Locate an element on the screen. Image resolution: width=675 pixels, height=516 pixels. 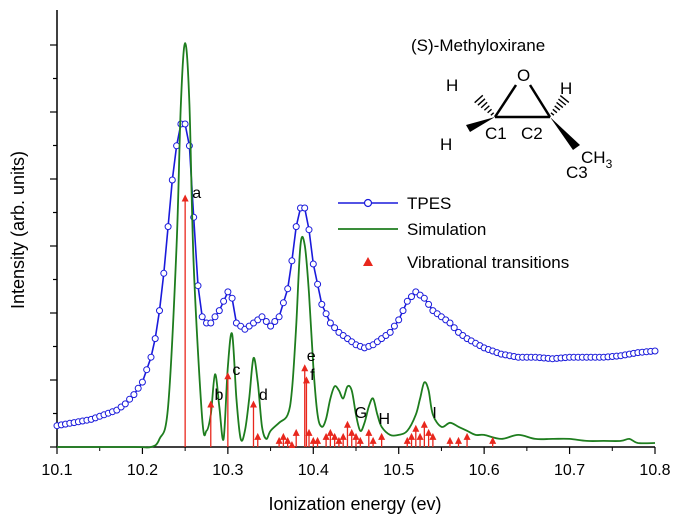
atom-label-c3: C3 is located at coordinates (577, 172).